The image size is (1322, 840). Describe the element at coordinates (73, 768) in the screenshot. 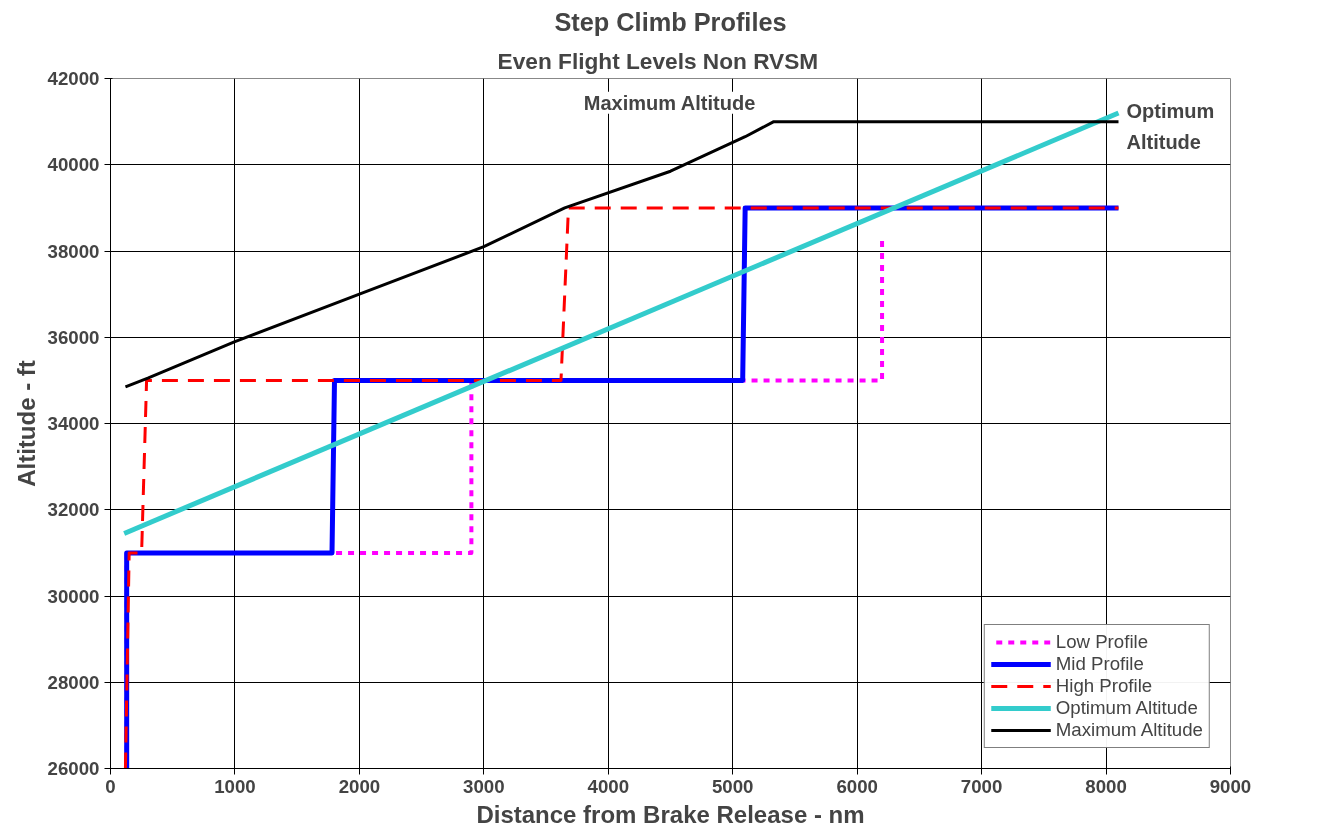

I see `y-tick-label: 26000` at that location.